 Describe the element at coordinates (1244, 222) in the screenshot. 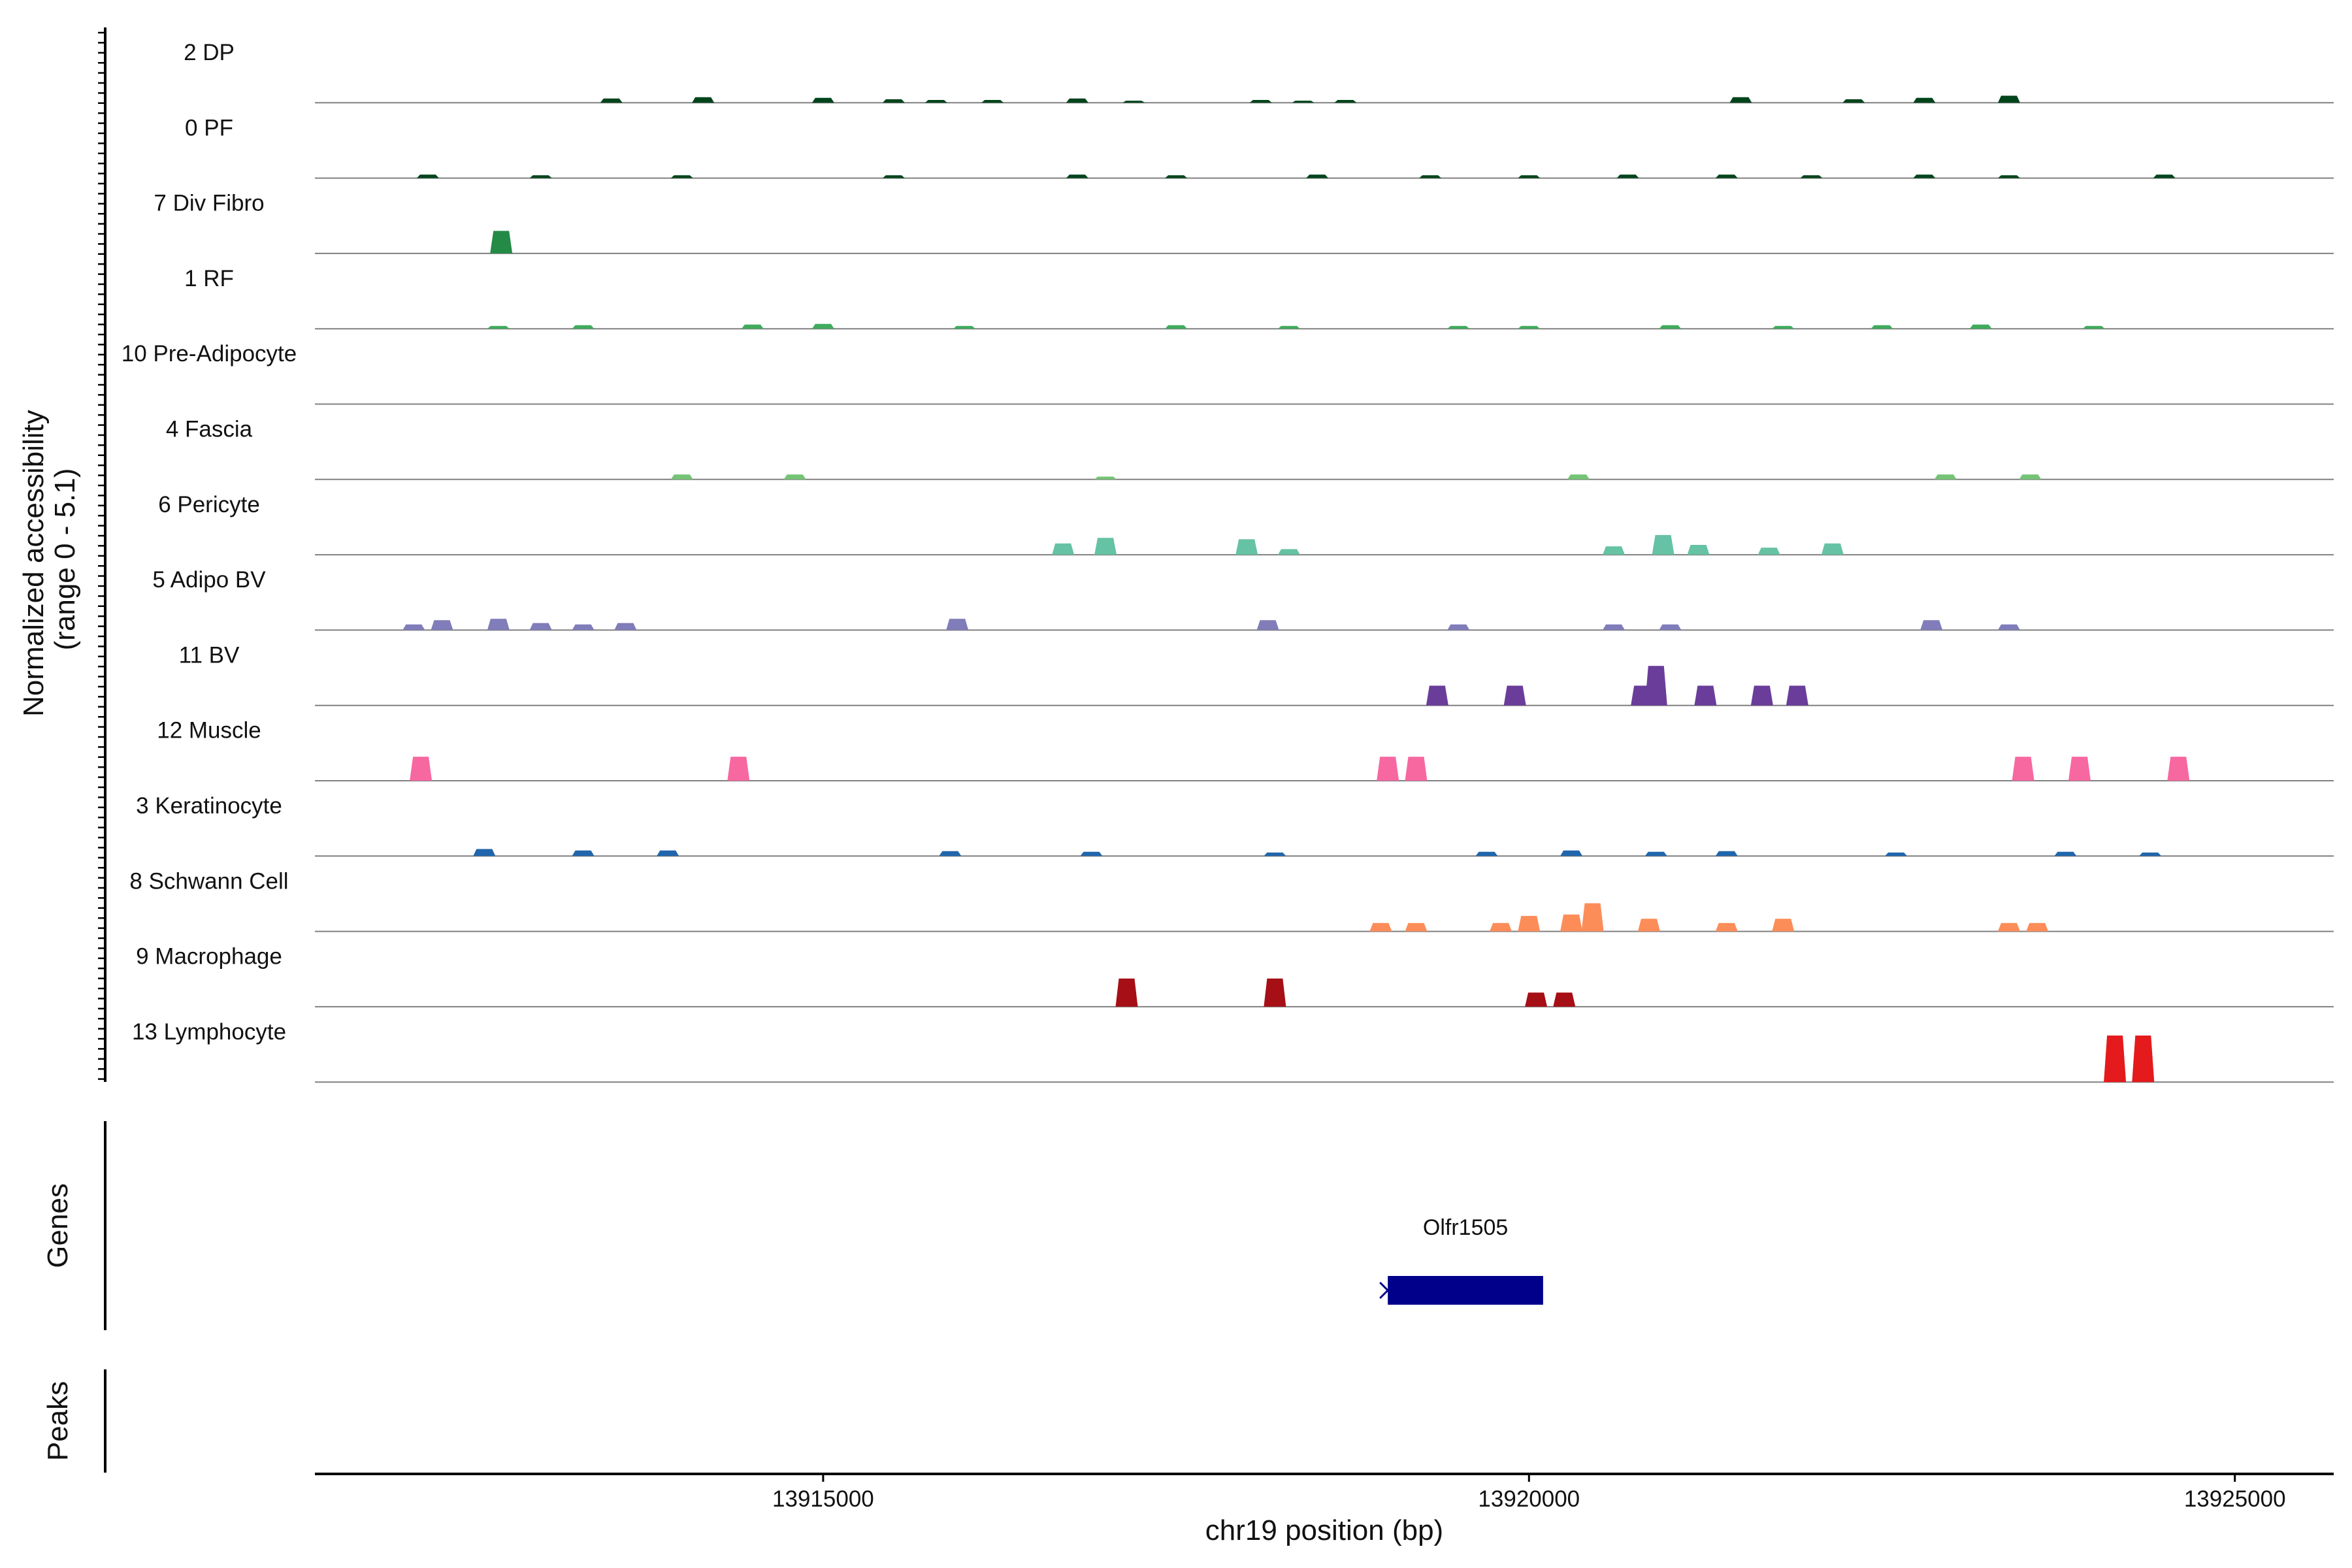

I see `coverage-track: 7 Div Fibro` at that location.